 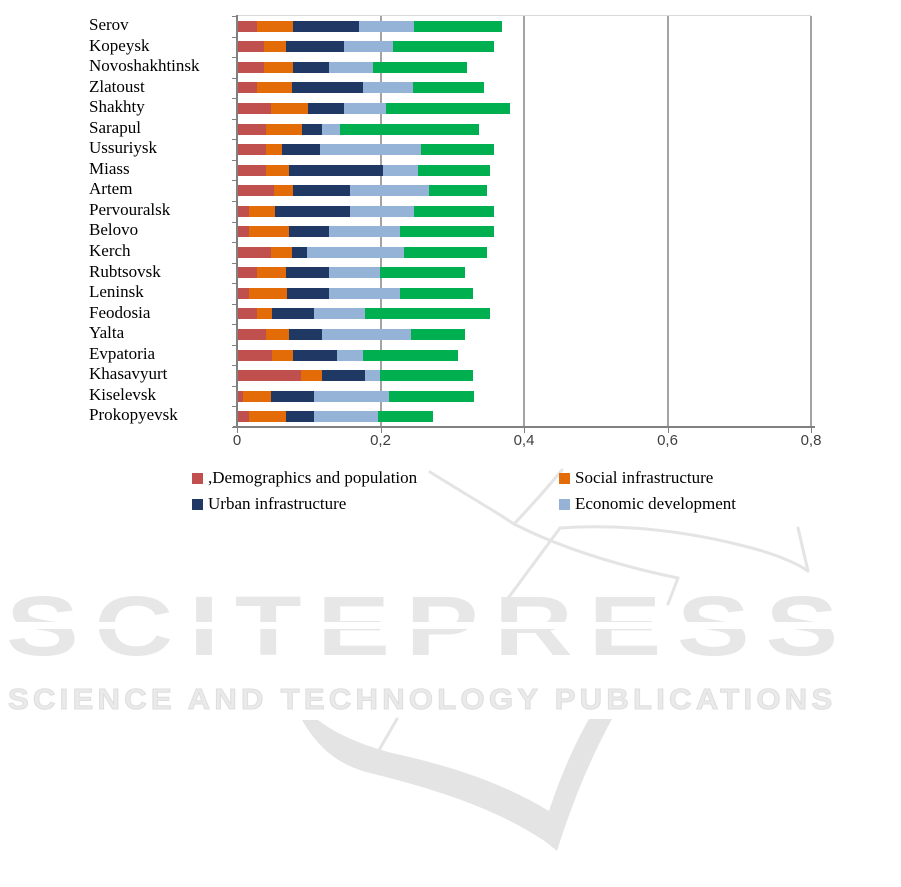 I want to click on category-label: Evpatoria, so click(x=122, y=353).